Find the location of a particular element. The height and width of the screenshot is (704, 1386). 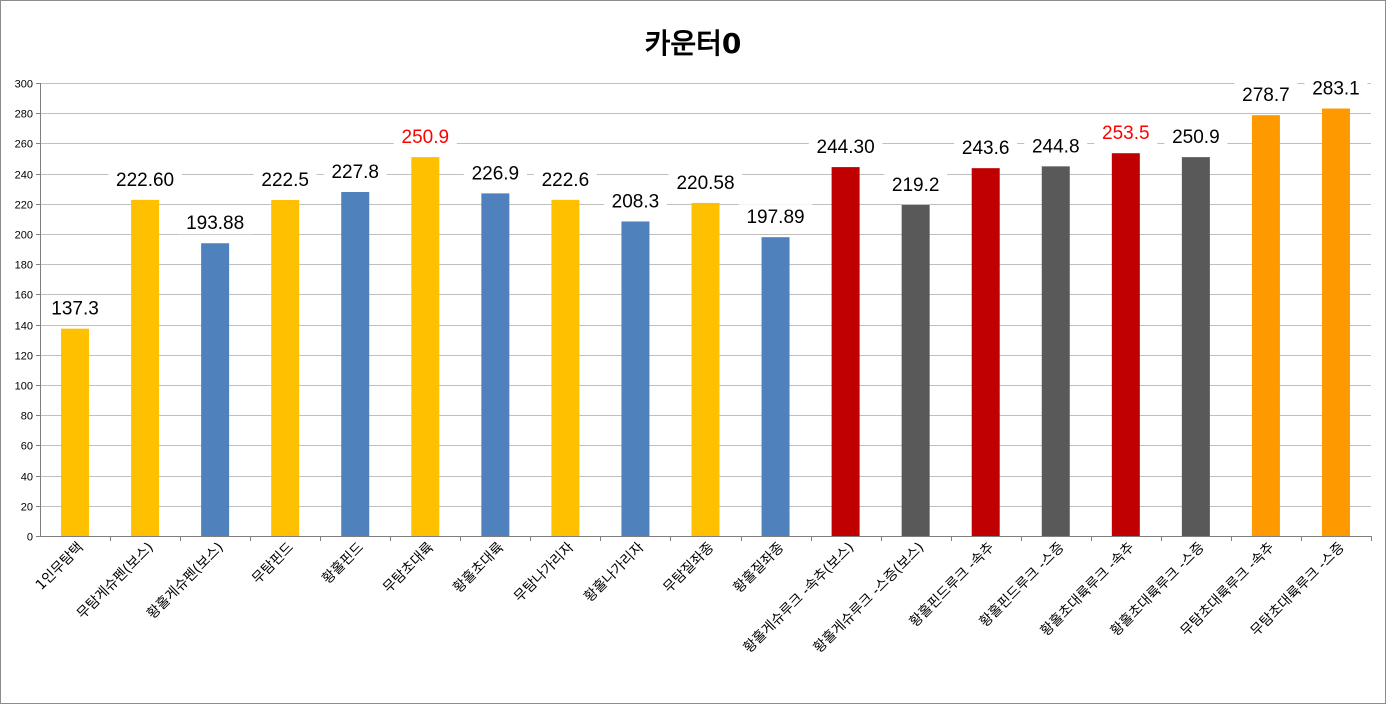

data-label: 222.5 is located at coordinates (285, 180).